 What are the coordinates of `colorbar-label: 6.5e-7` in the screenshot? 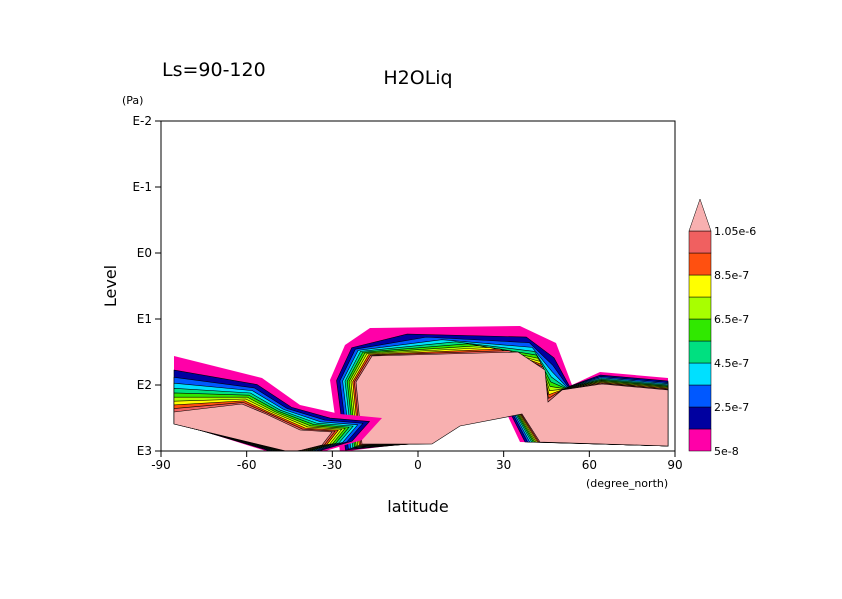 It's located at (731, 319).